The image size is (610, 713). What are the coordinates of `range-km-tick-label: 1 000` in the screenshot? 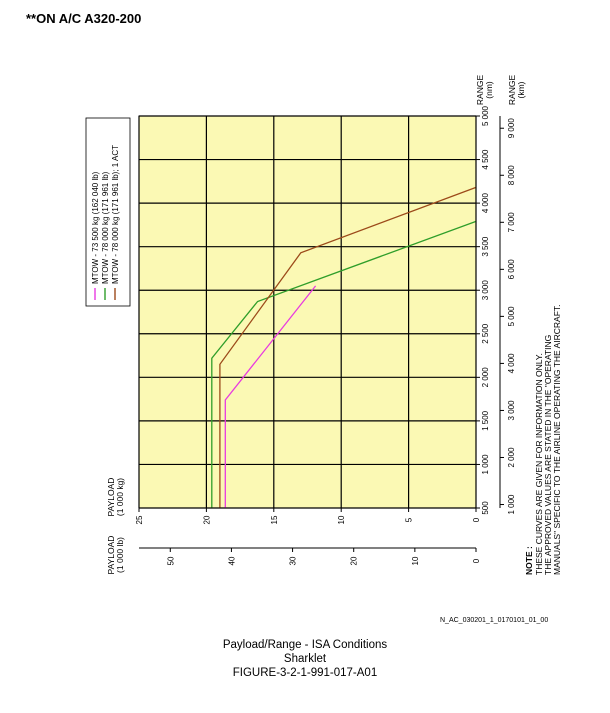 It's located at (511, 504).